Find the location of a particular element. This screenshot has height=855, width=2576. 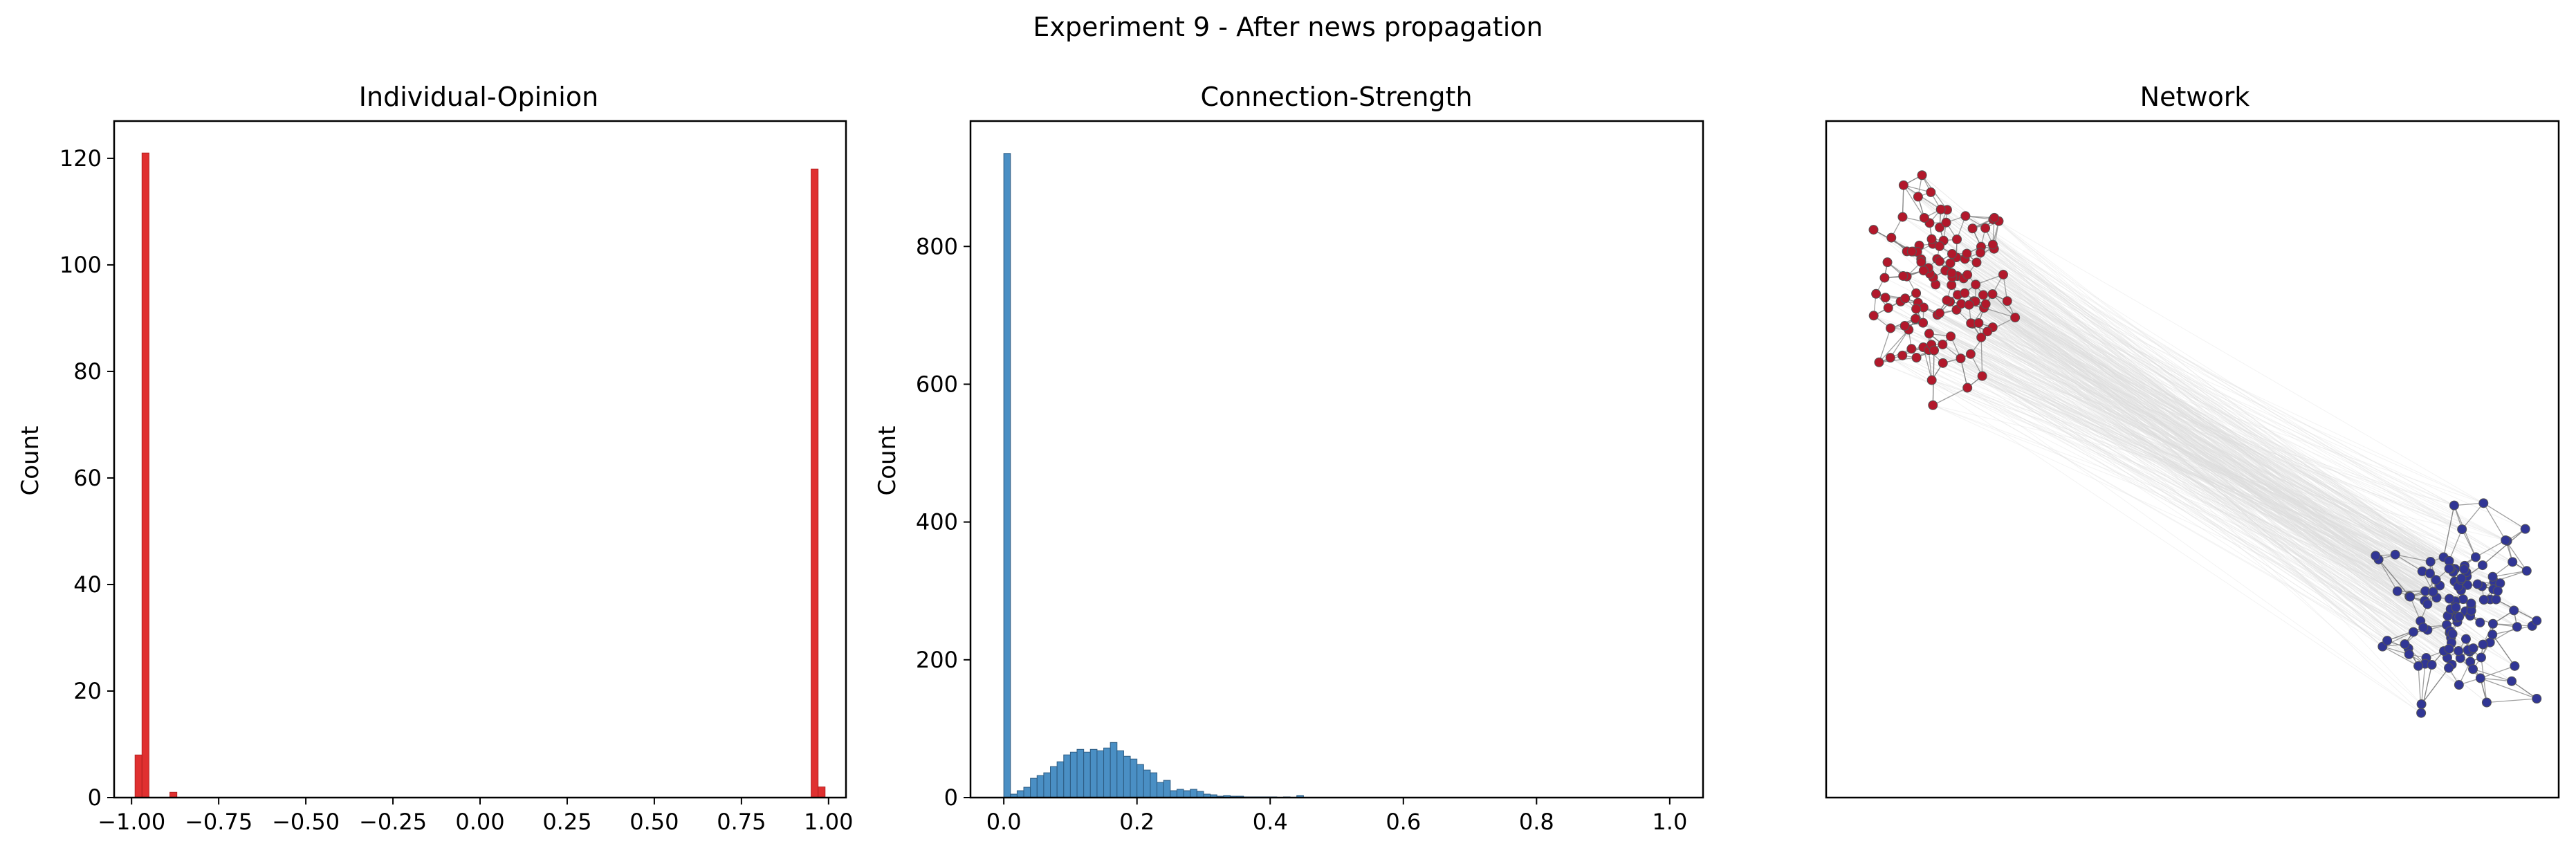

strength-histogram-xtick-label: 1.0 is located at coordinates (1669, 822).